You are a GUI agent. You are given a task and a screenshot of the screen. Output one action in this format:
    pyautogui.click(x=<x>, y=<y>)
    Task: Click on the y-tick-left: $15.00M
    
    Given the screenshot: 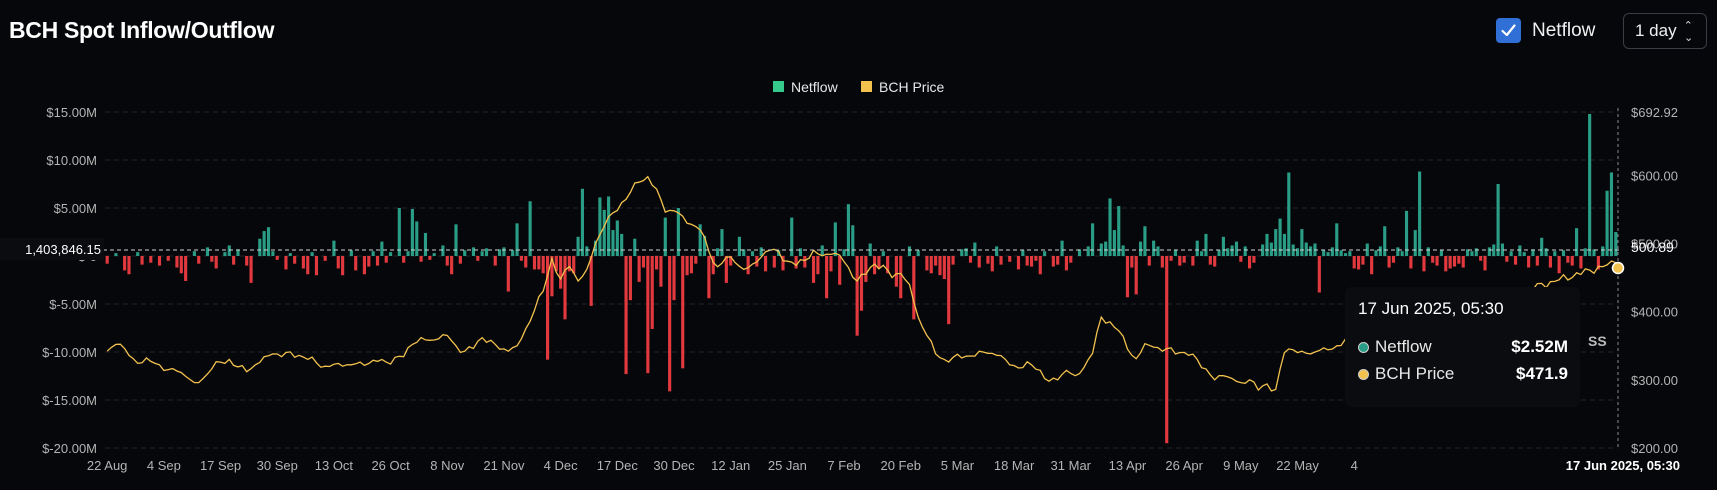 What is the action you would take?
    pyautogui.click(x=71, y=112)
    